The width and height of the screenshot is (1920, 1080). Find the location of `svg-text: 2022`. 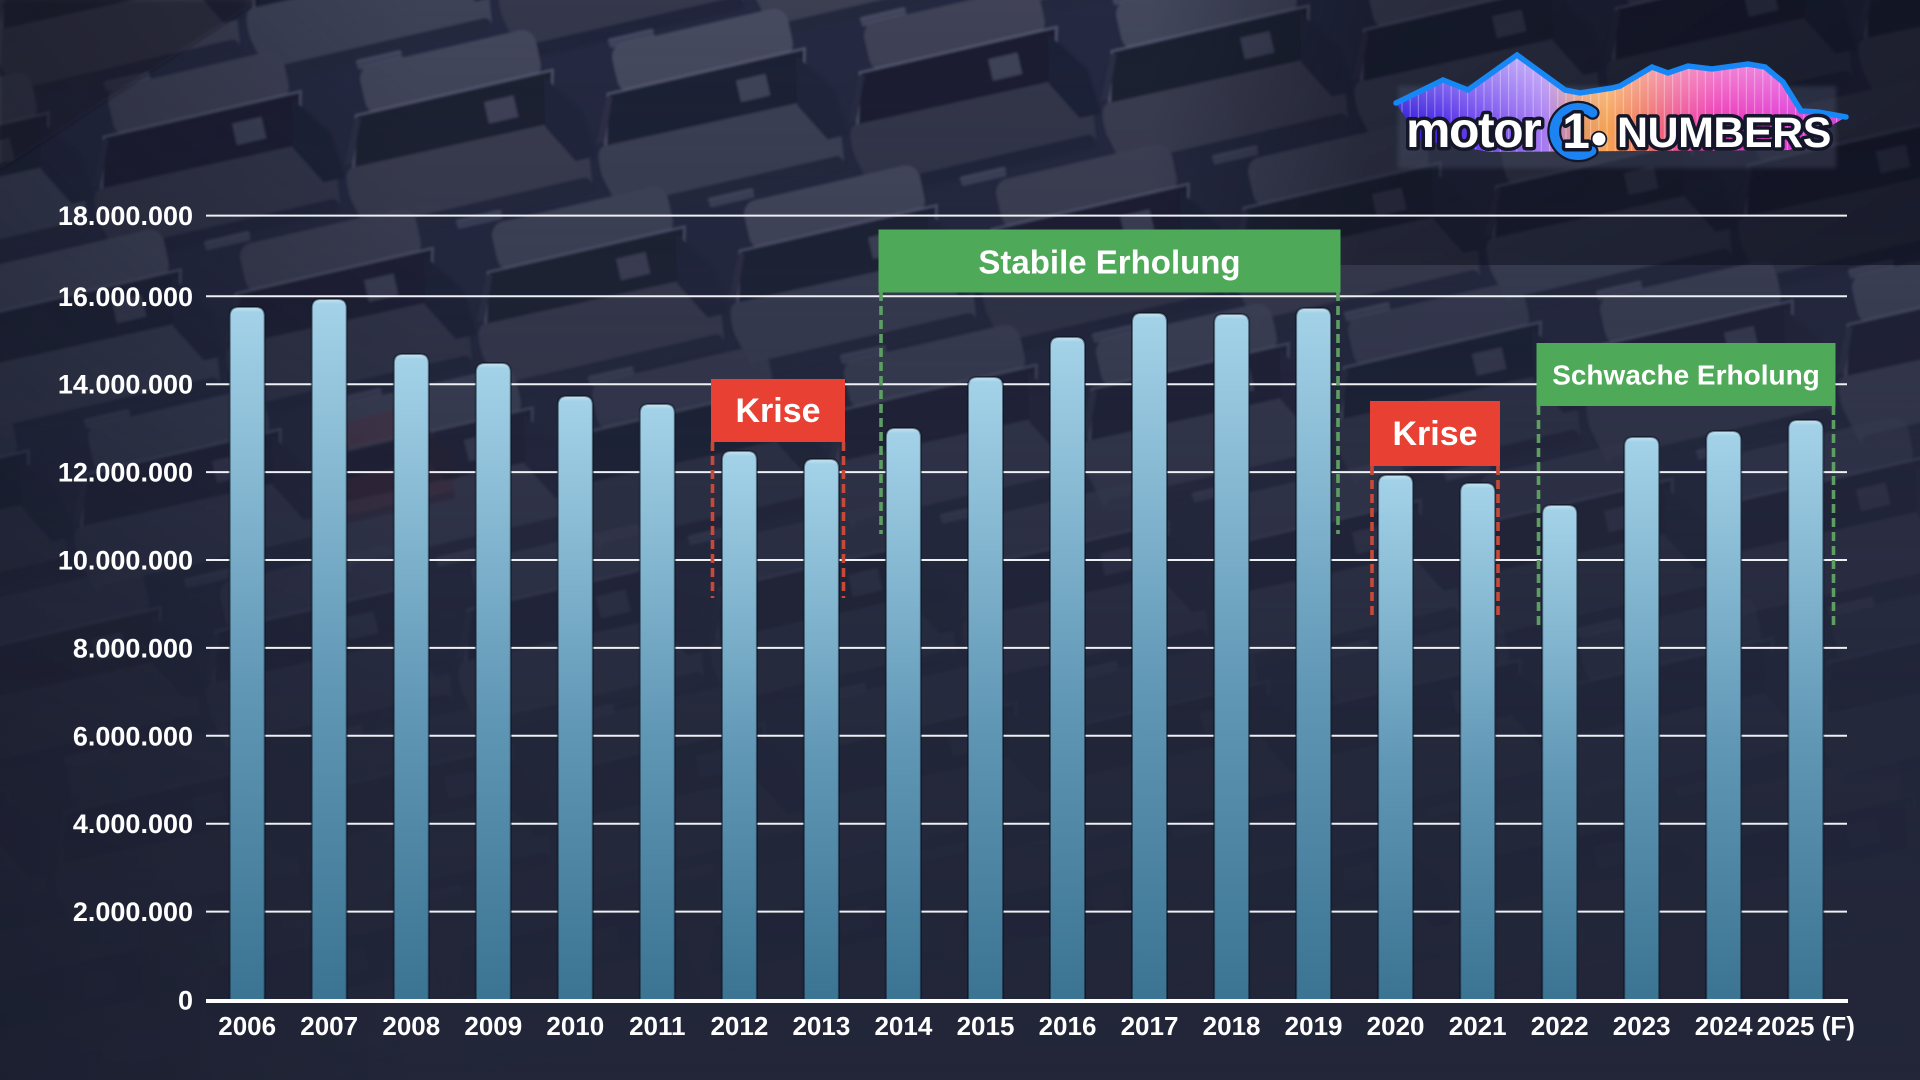

svg-text: 2022 is located at coordinates (1560, 1026).